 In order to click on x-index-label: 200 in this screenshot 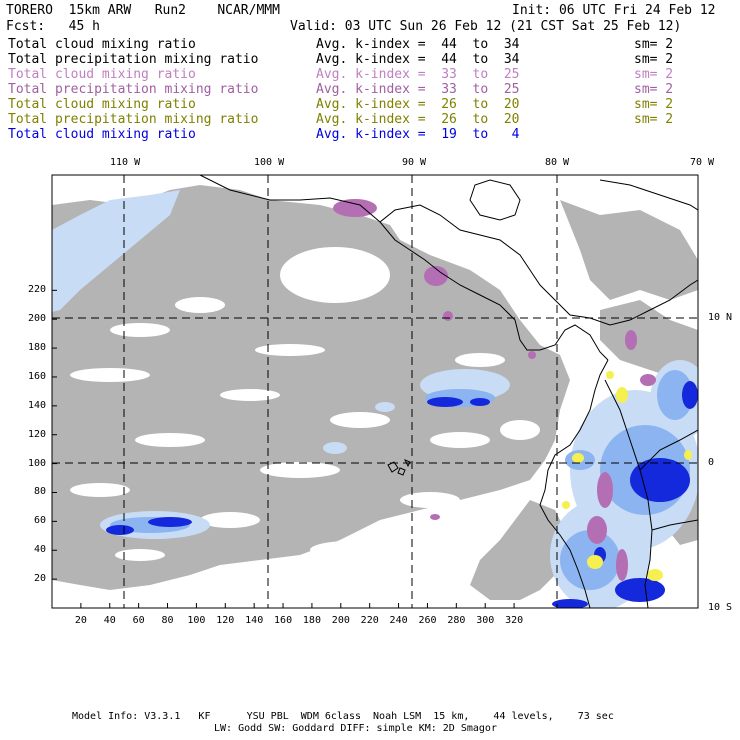, I will do `click(340, 620)`.